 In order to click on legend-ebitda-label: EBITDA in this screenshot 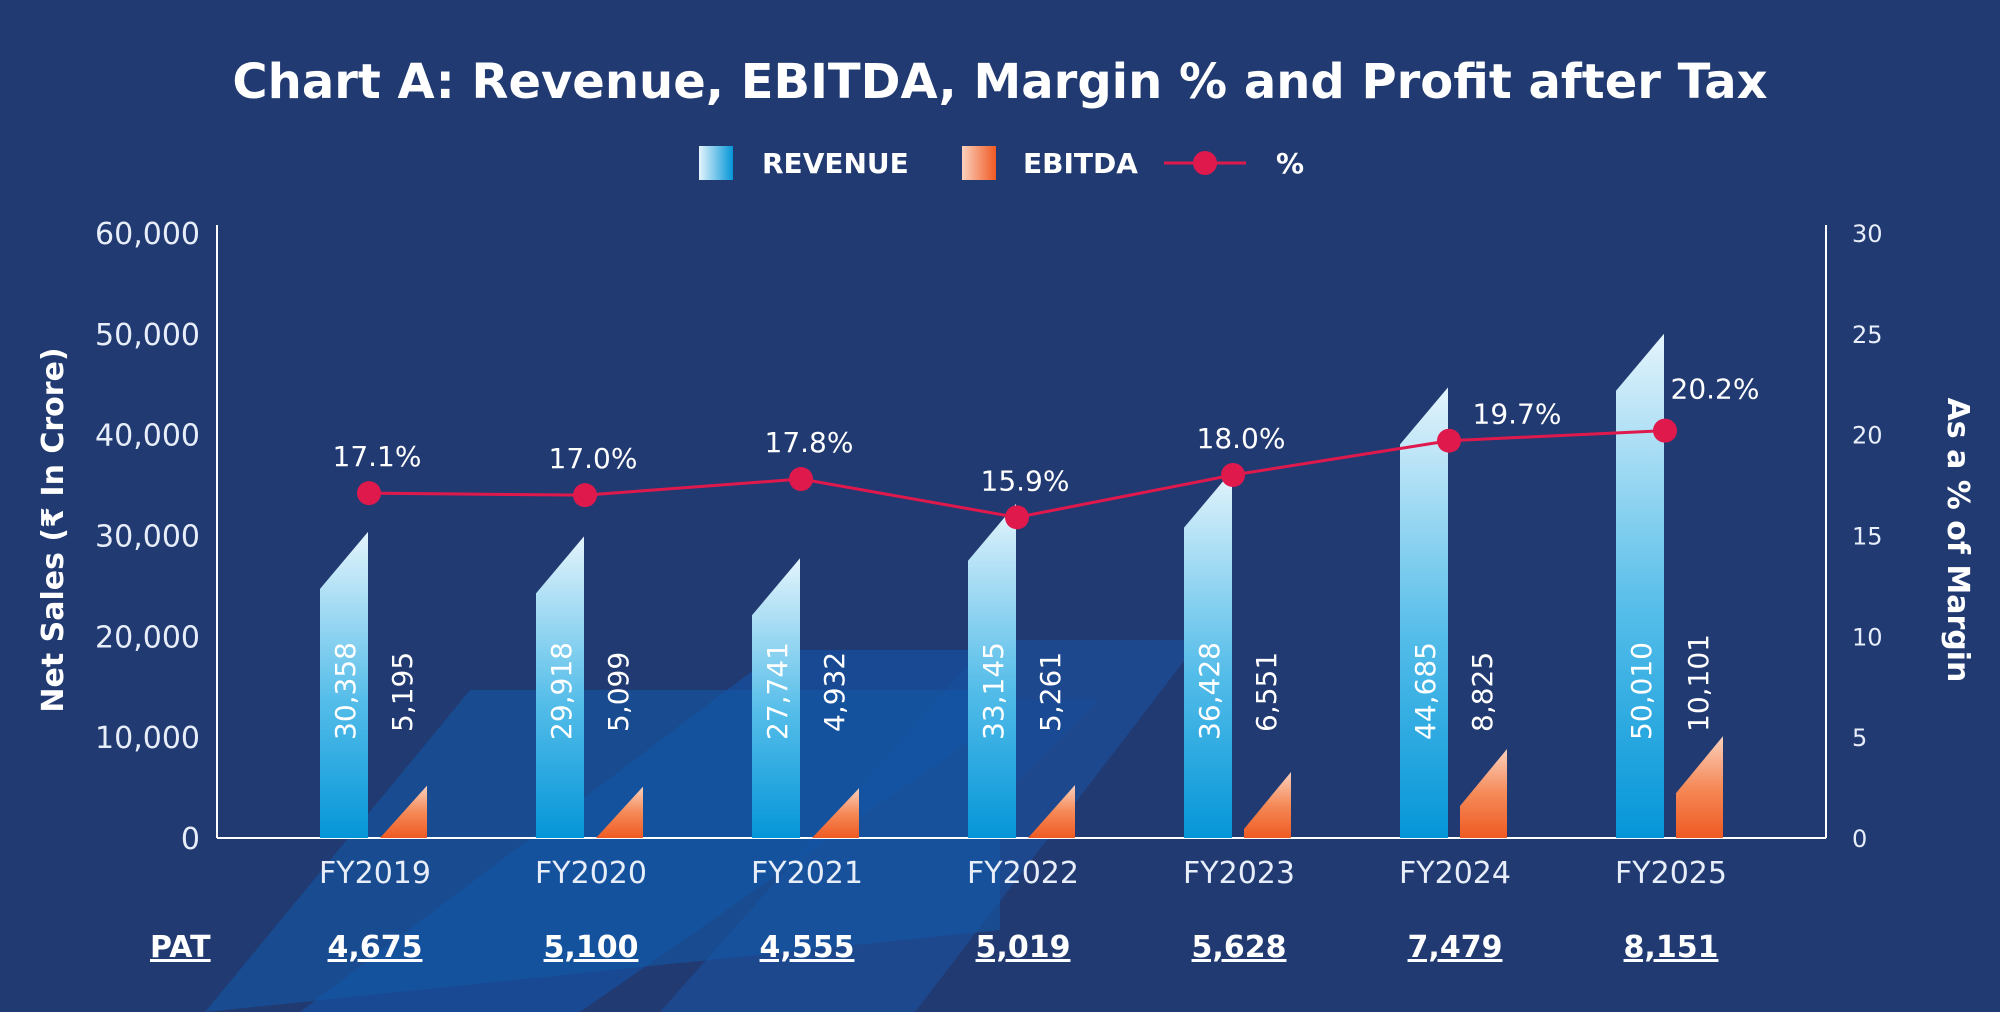, I will do `click(1080, 163)`.